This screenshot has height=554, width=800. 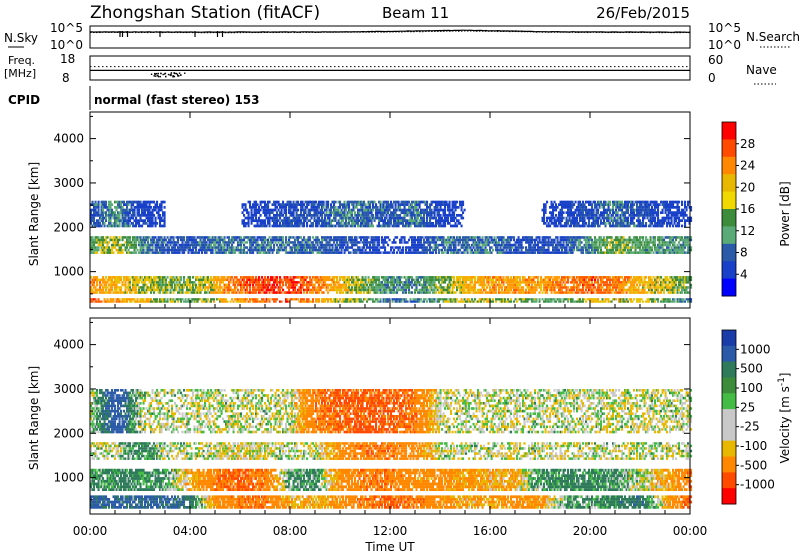 What do you see at coordinates (177, 100) in the screenshot?
I see `cpid-value: normal (fast stereo) 153` at bounding box center [177, 100].